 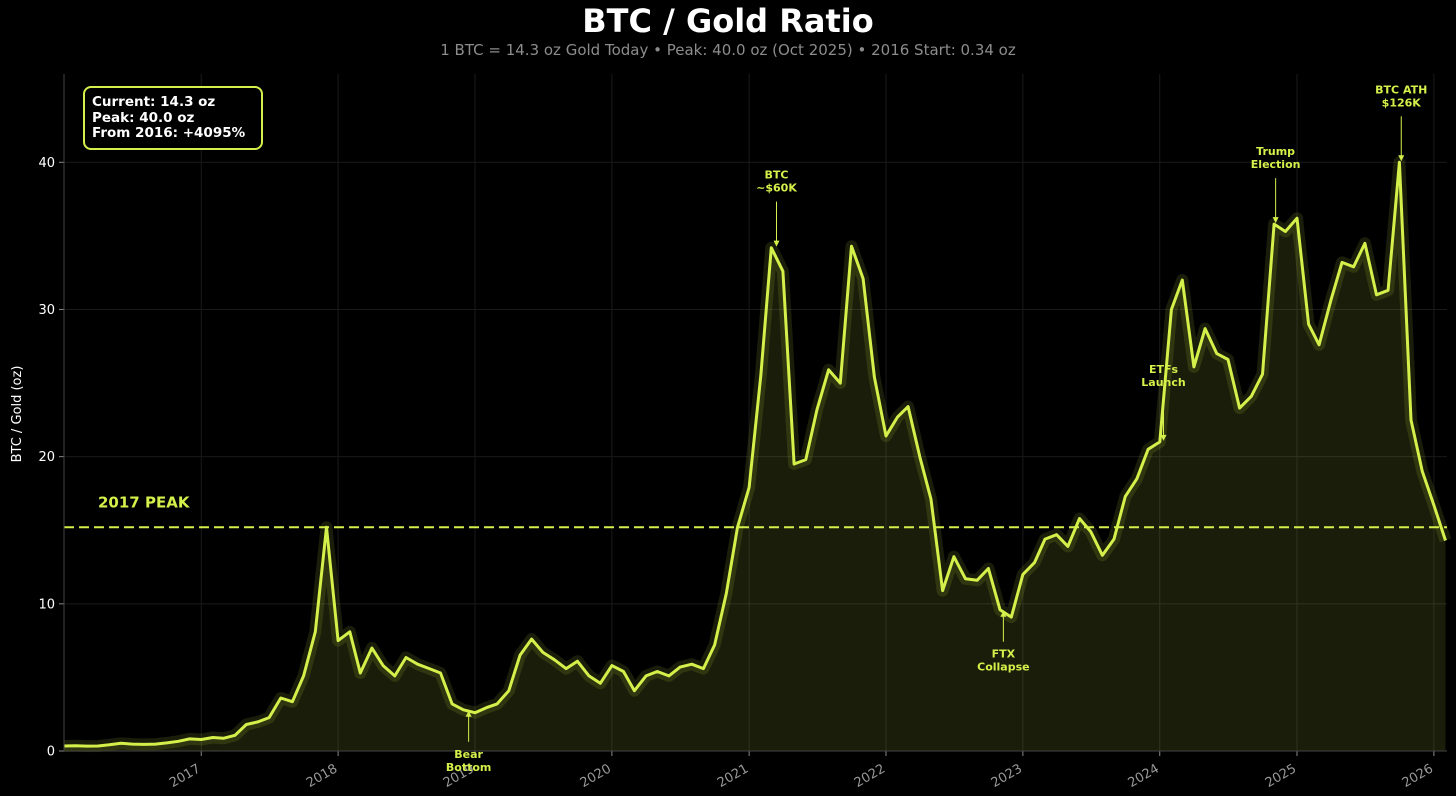 What do you see at coordinates (1144, 776) in the screenshot?
I see `x-tick-label: 2024` at bounding box center [1144, 776].